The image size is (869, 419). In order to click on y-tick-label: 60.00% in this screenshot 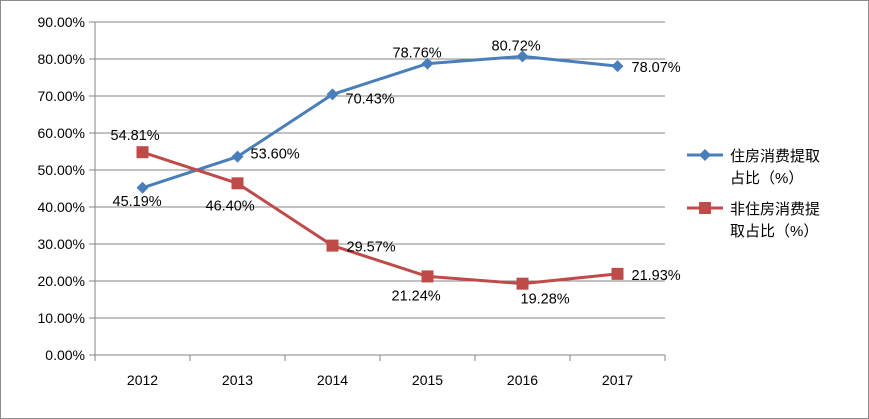, I will do `click(61, 133)`.